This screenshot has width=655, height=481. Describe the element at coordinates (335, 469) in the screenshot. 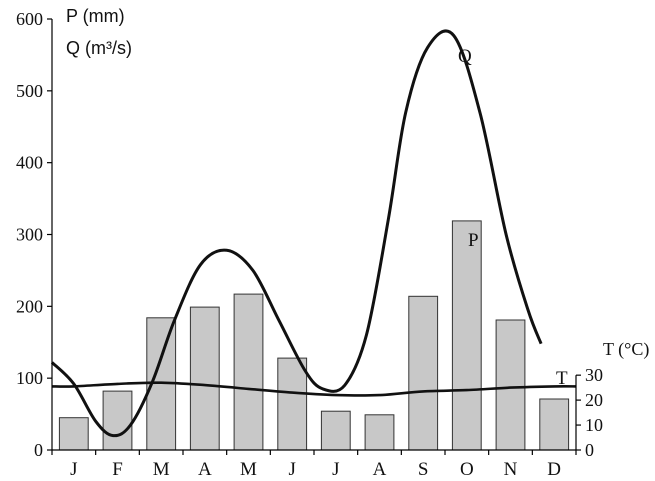

I see `x-tick-label-7: J` at that location.